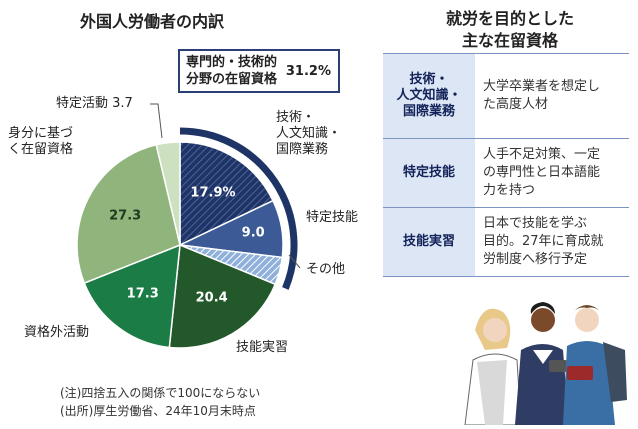  What do you see at coordinates (552, 173) in the screenshot?
I see `desc-tokutei-gino: 人手不足対策、一定 の専門性と日本語能 力を持つ` at bounding box center [552, 173].